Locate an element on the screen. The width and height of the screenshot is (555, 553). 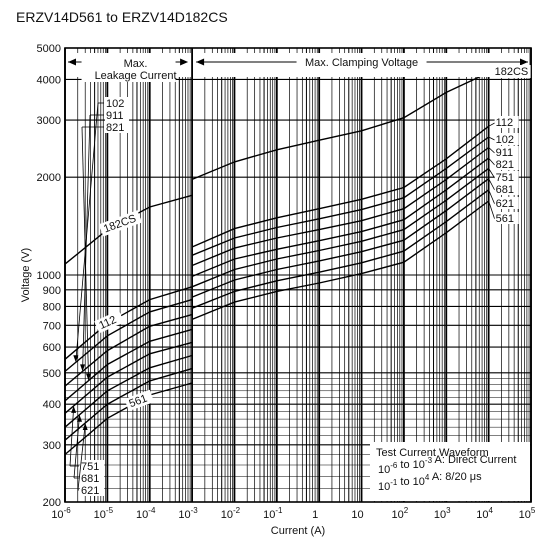
y-tick-label: 1000 is located at coordinates (49, 276).